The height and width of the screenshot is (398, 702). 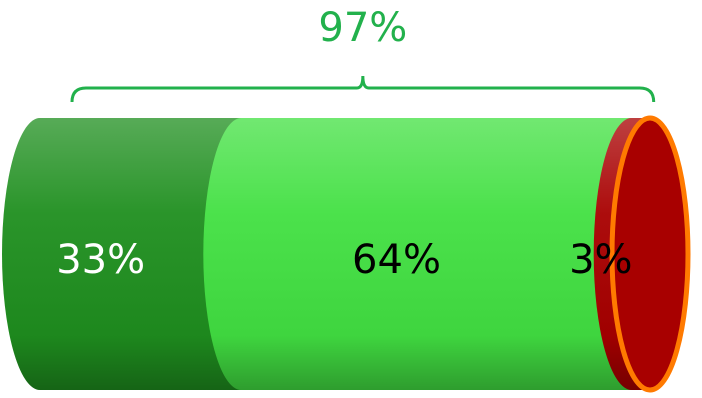 What do you see at coordinates (600, 260) in the screenshot?
I see `value-label: 3%` at bounding box center [600, 260].